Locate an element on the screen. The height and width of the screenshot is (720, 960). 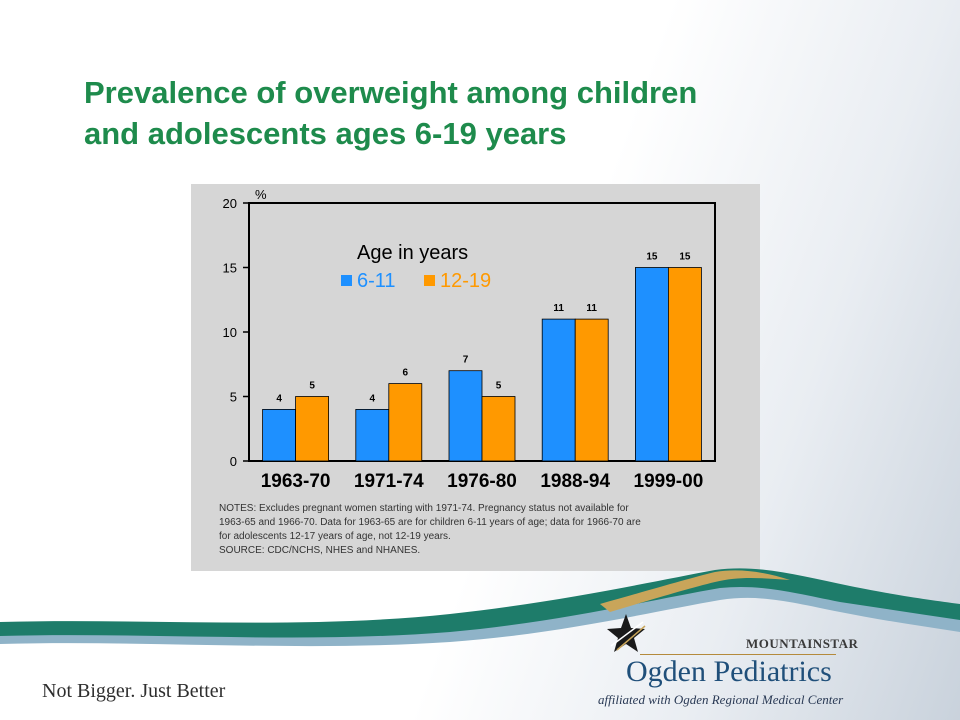
star-logo-icon is located at coordinates (626, 633).